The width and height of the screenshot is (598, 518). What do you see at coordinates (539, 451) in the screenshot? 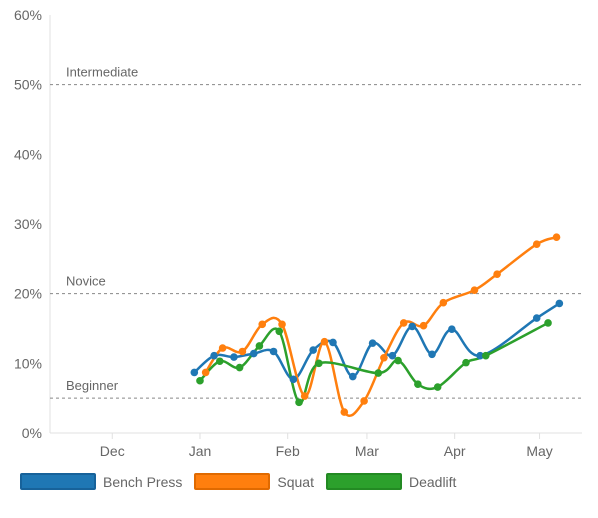
I see `x-tick-label: May` at bounding box center [539, 451].